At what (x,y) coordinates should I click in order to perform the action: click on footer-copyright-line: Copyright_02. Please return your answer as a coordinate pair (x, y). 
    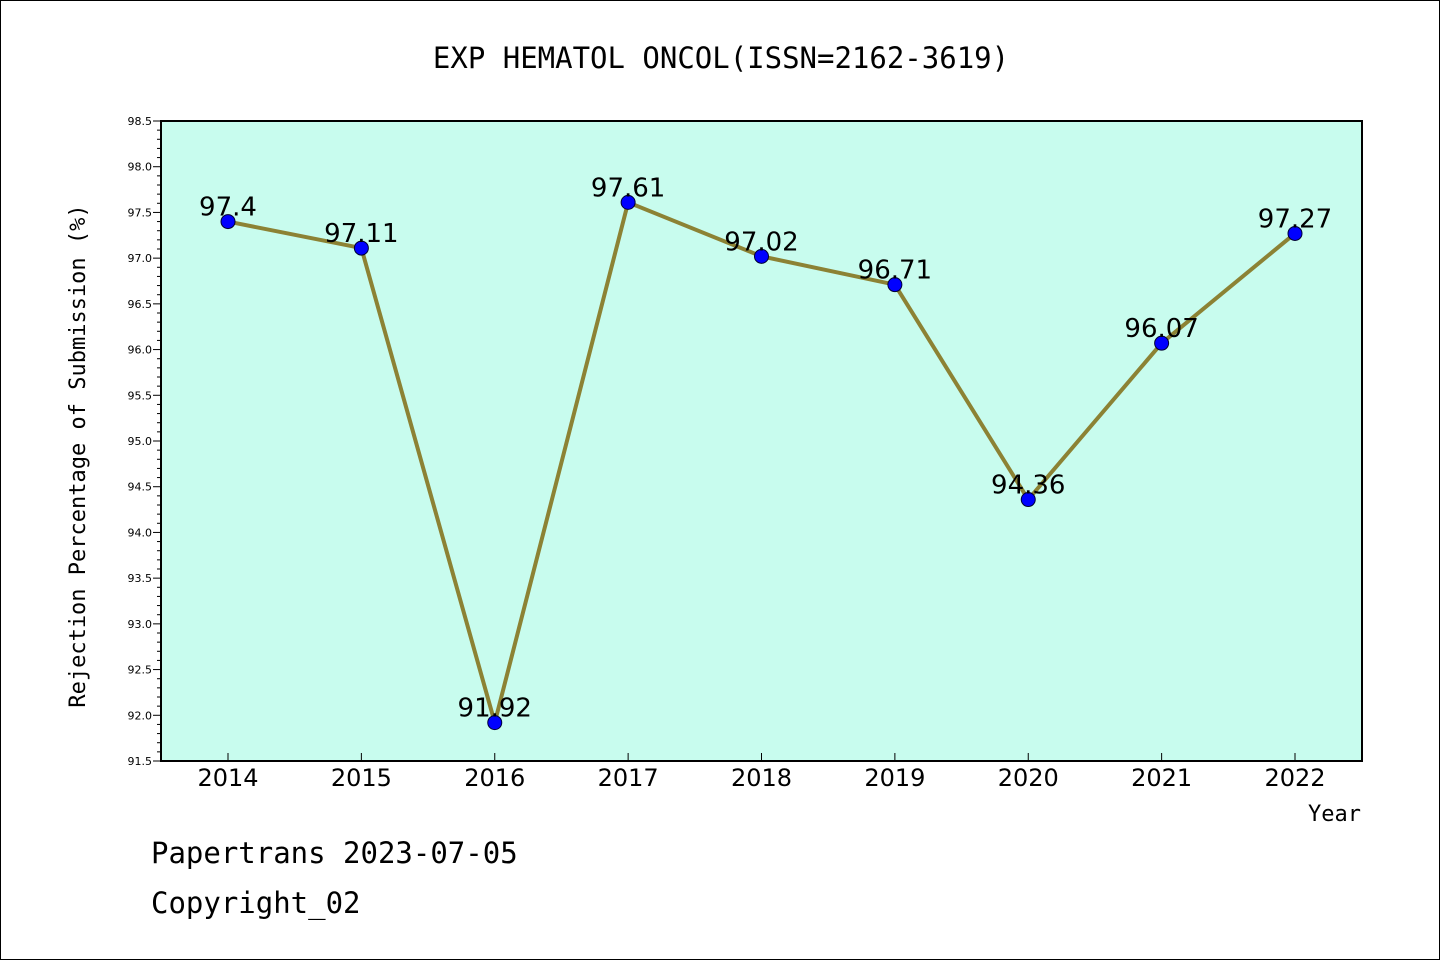
    Looking at the image, I should click on (256, 903).